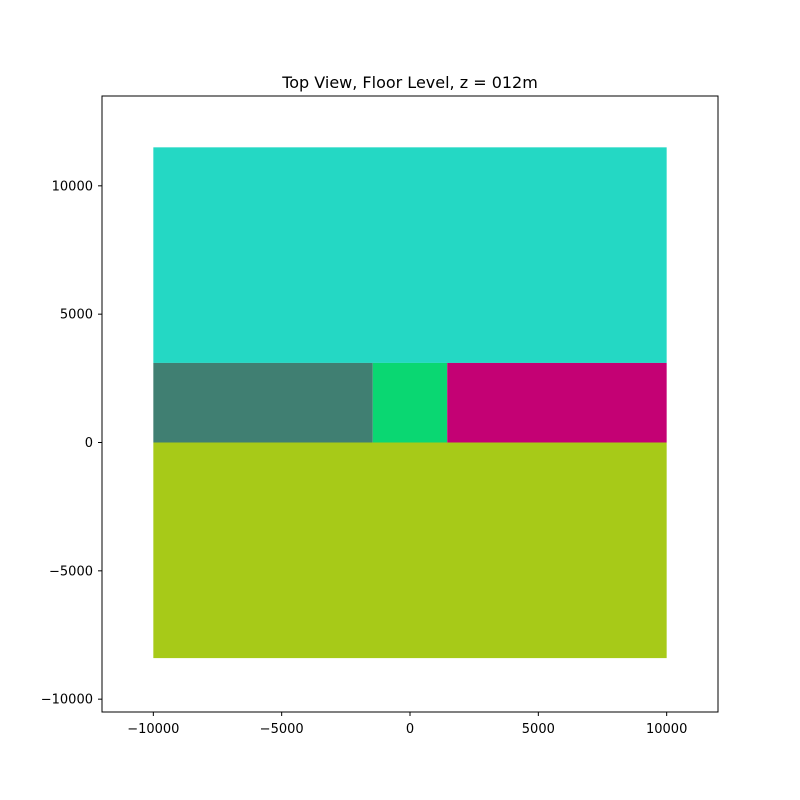 Image resolution: width=800 pixels, height=800 pixels. I want to click on x-tick-label: 10000, so click(666, 729).